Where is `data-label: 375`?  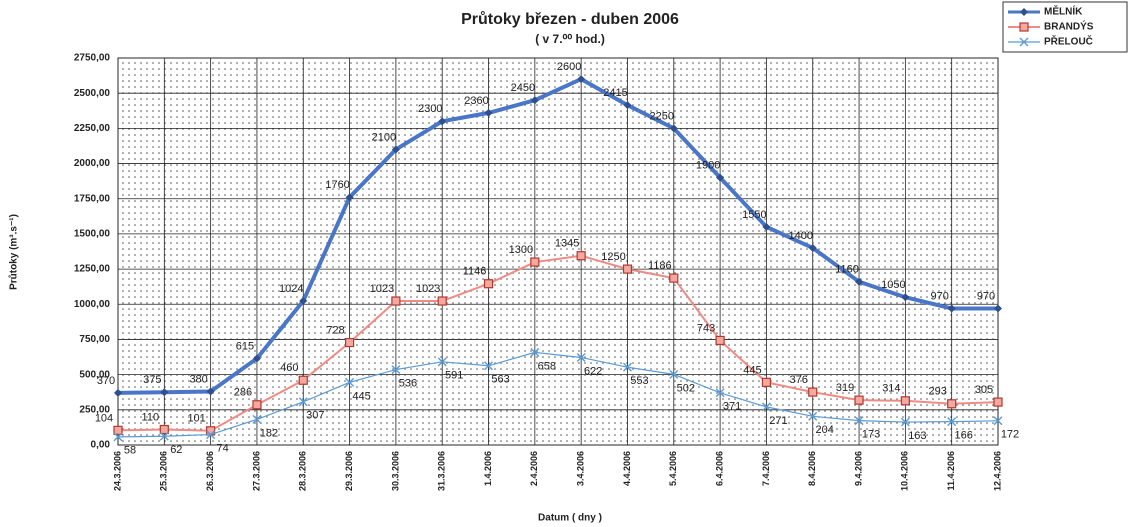
data-label: 375 is located at coordinates (152, 380).